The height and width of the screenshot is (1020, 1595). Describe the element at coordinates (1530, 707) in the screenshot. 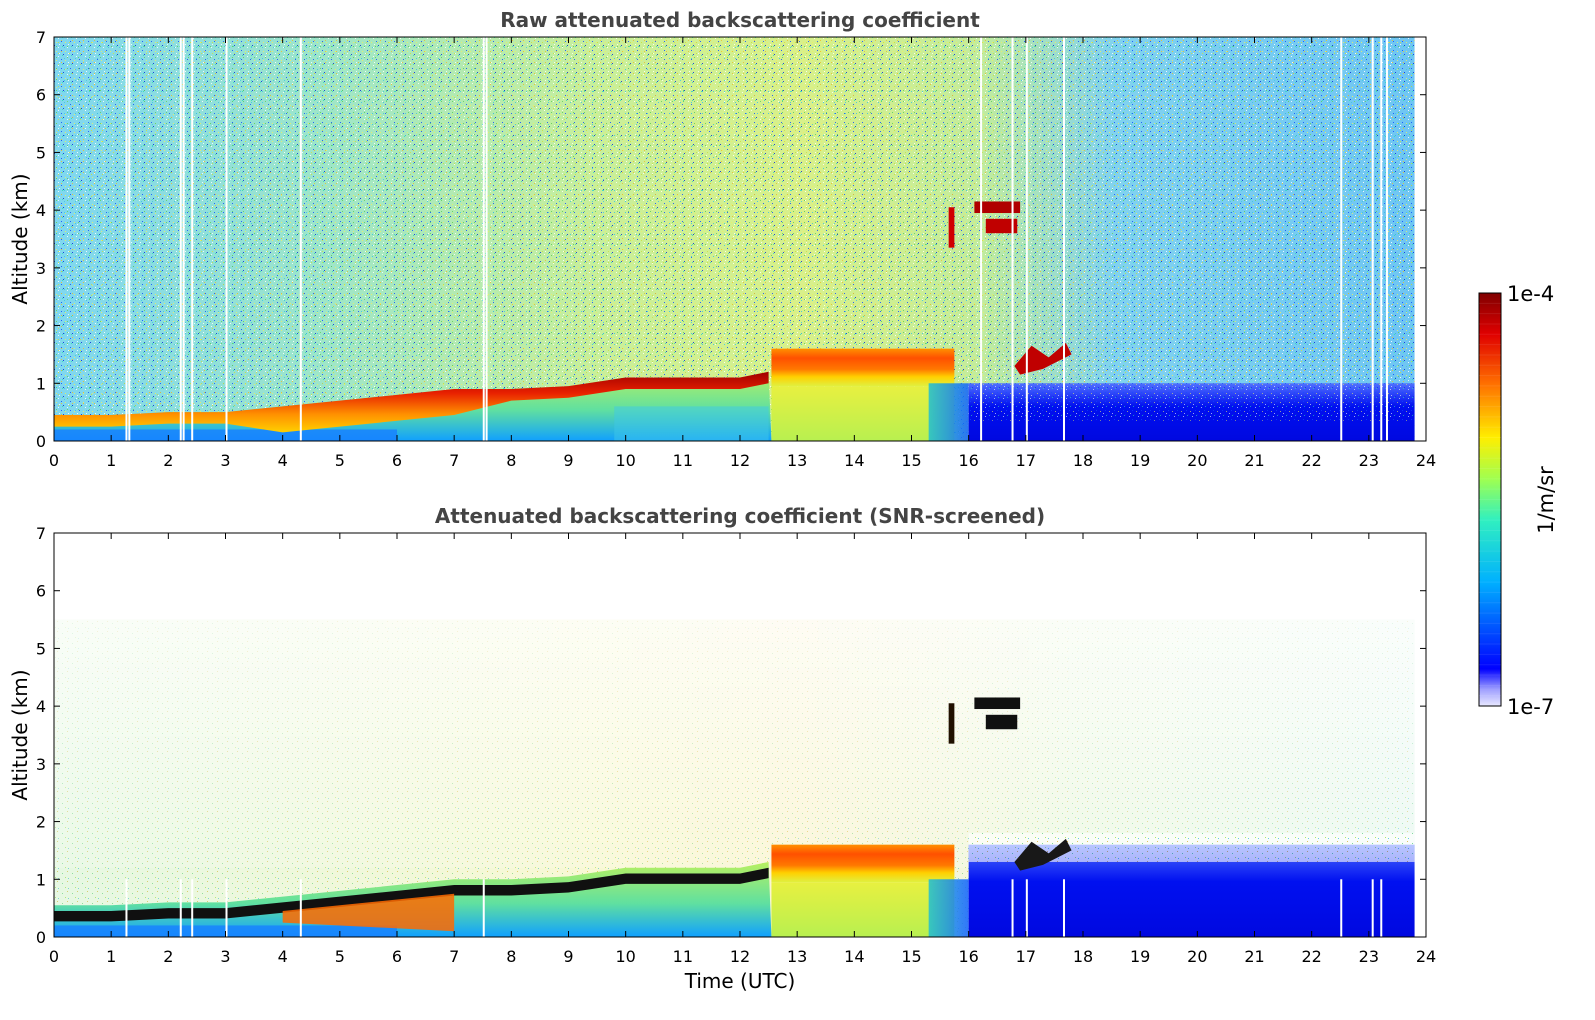

I see `colorbar-min-label: 1e-7` at that location.